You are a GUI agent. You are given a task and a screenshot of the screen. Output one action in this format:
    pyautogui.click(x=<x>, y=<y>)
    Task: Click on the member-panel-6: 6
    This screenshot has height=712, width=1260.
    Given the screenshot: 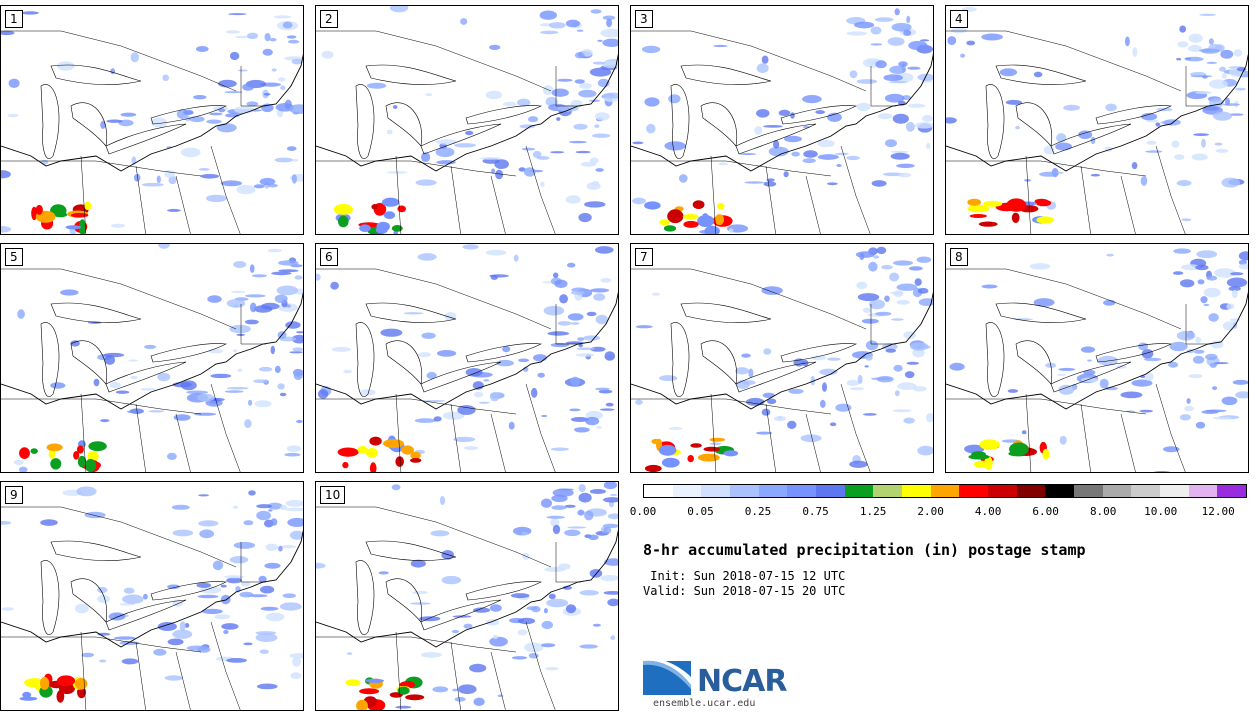 What is the action you would take?
    pyautogui.click(x=467, y=358)
    